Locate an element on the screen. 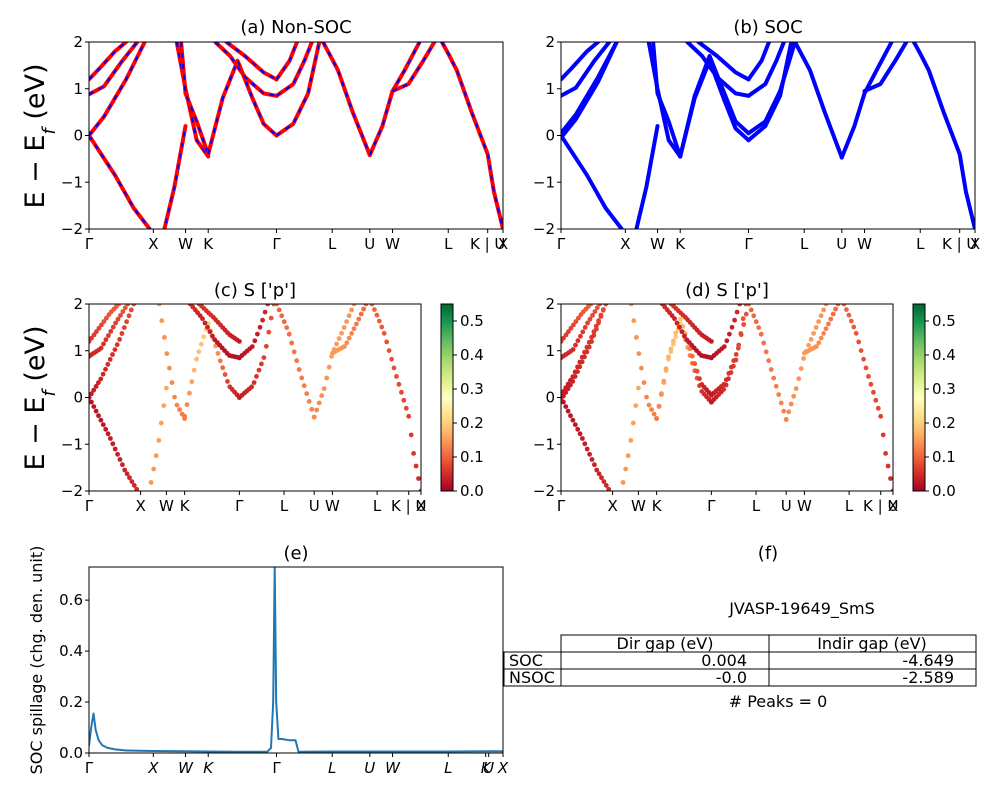 The width and height of the screenshot is (1000, 800). xtick-label: U is located at coordinates (786, 506).